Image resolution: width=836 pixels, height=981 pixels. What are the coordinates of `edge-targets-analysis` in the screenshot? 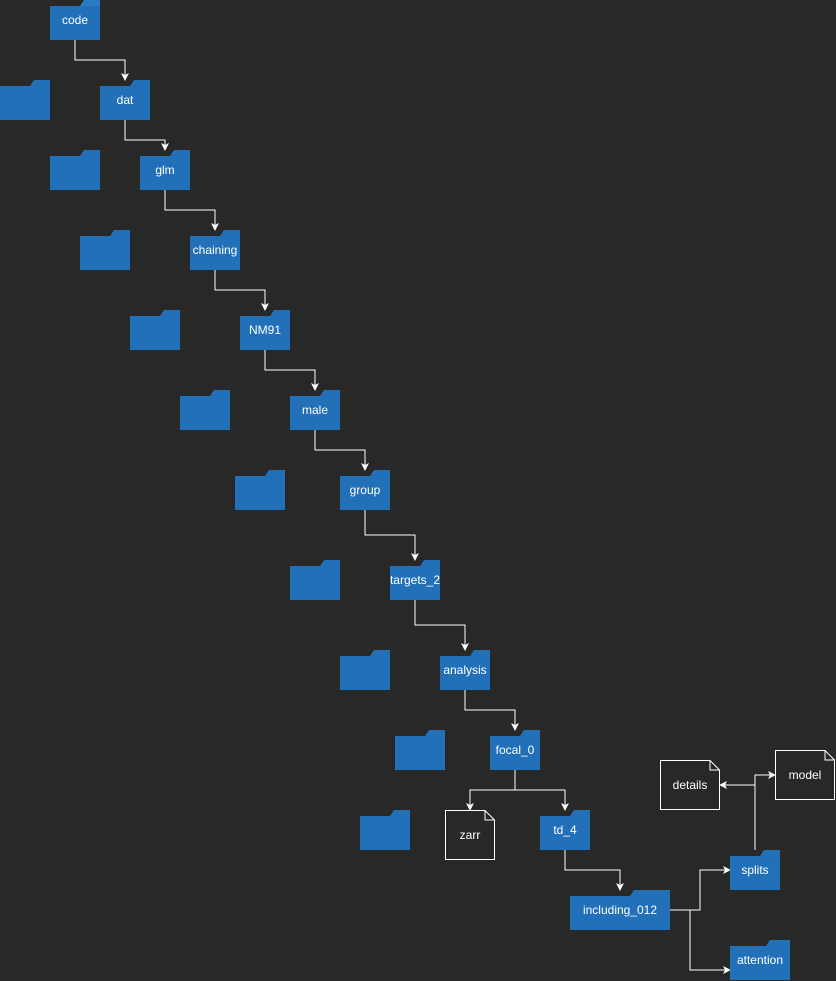 It's located at (441, 625).